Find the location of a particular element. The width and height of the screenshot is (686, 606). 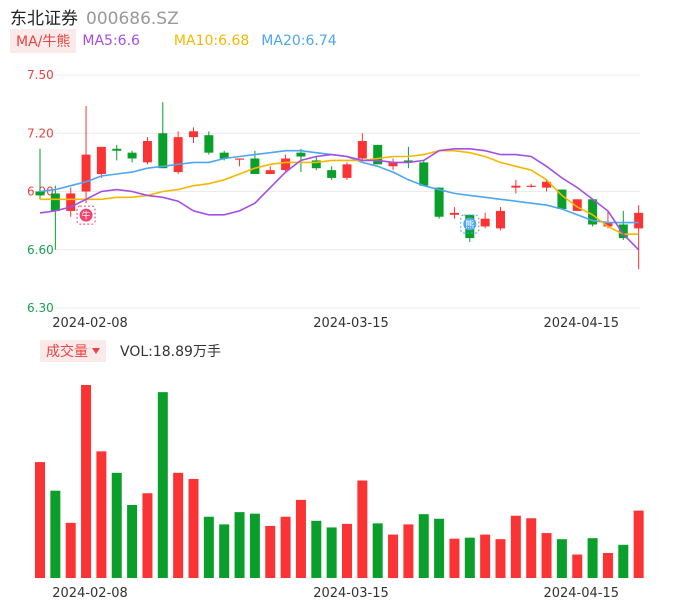

ma-indicator-selector: MA/牛熊 is located at coordinates (43, 41).